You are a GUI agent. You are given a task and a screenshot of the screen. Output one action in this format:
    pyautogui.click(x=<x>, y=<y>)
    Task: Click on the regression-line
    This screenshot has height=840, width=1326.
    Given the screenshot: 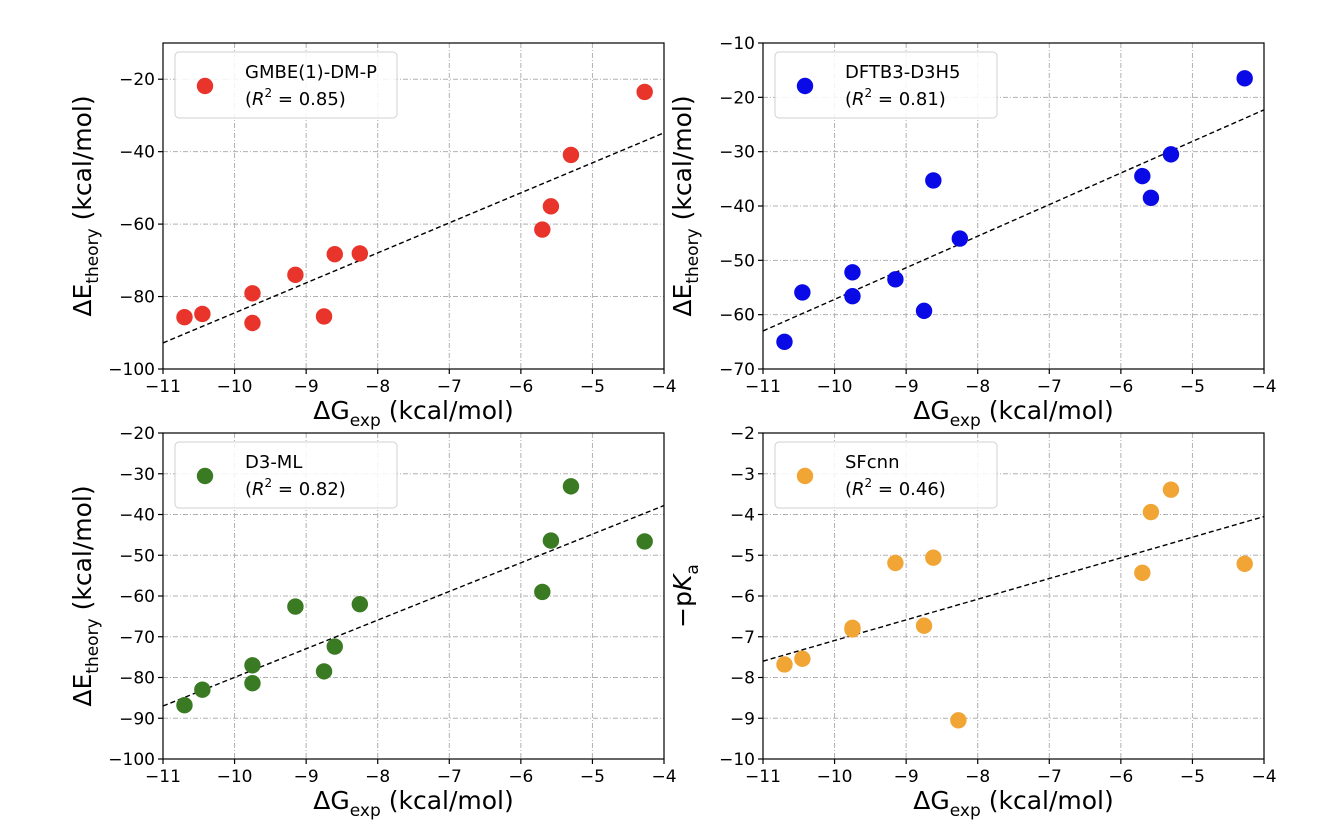 What is the action you would take?
    pyautogui.click(x=1013, y=588)
    